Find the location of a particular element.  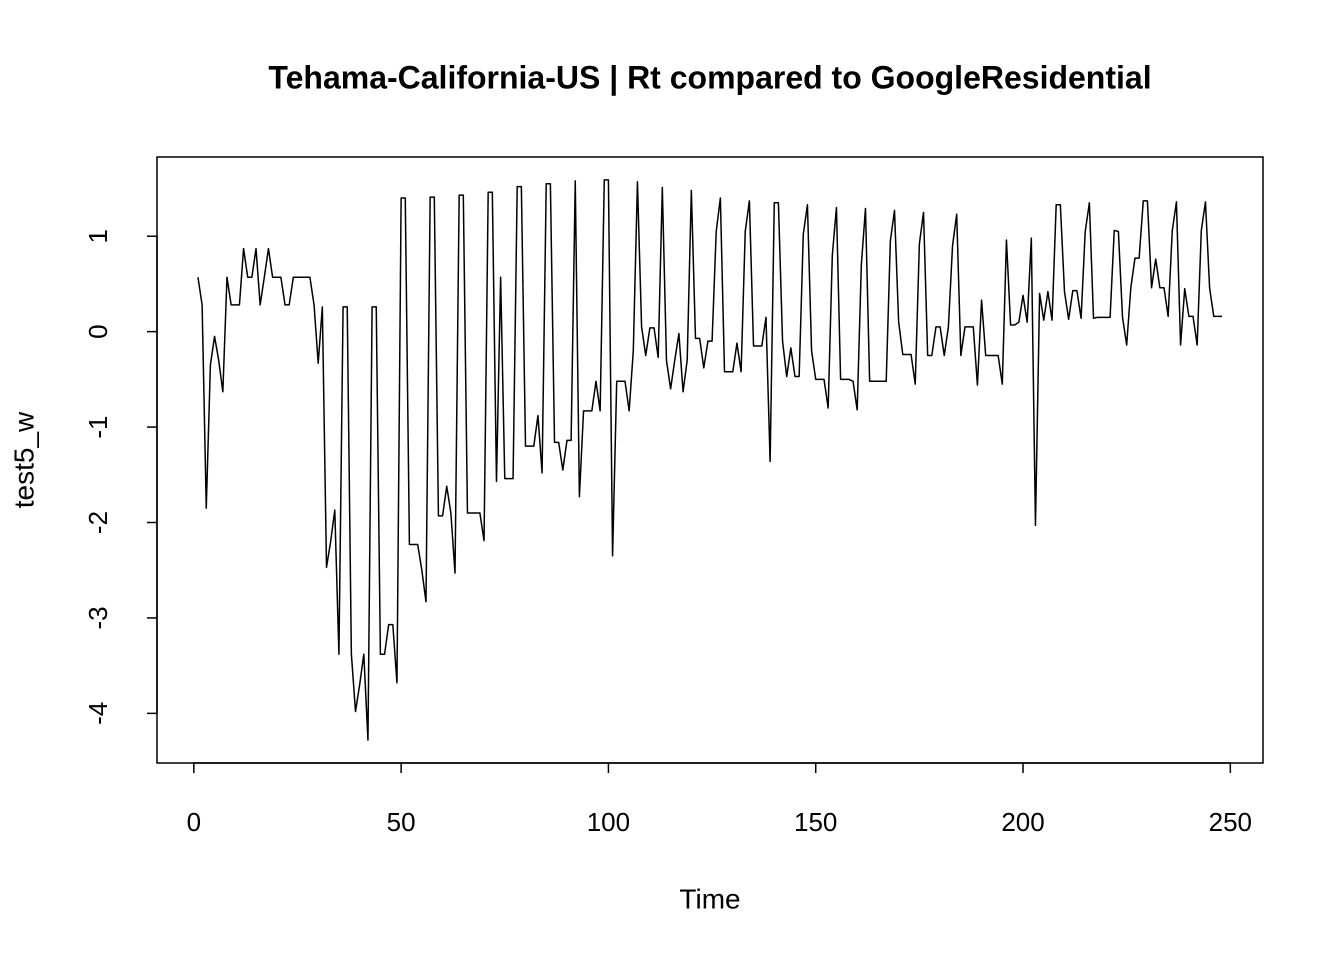

y-tick-label: -2 is located at coordinates (98, 522).